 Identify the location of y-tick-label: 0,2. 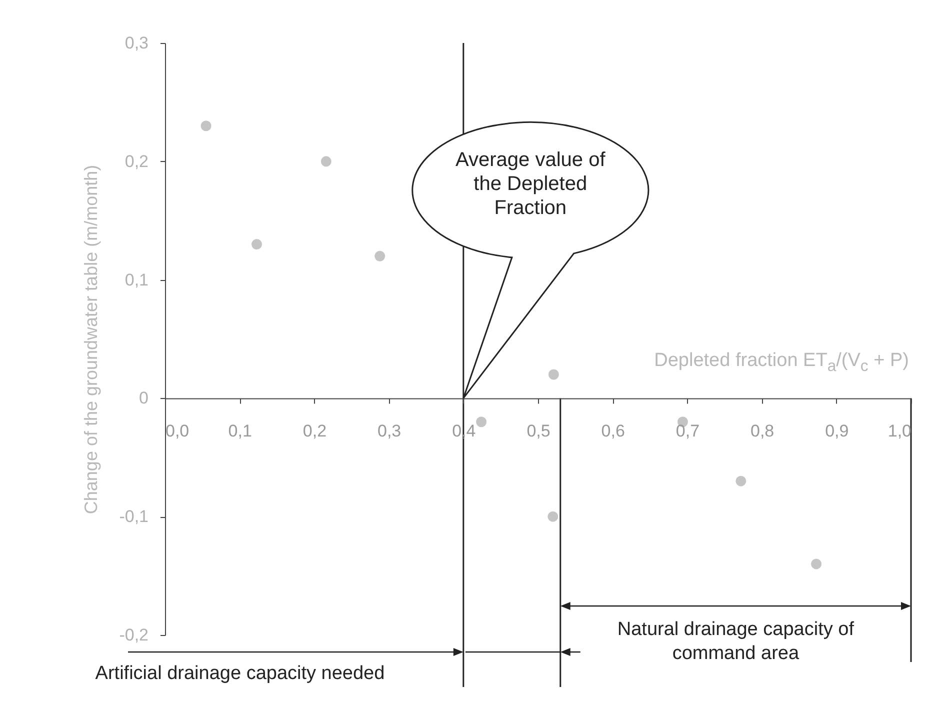
(136, 161).